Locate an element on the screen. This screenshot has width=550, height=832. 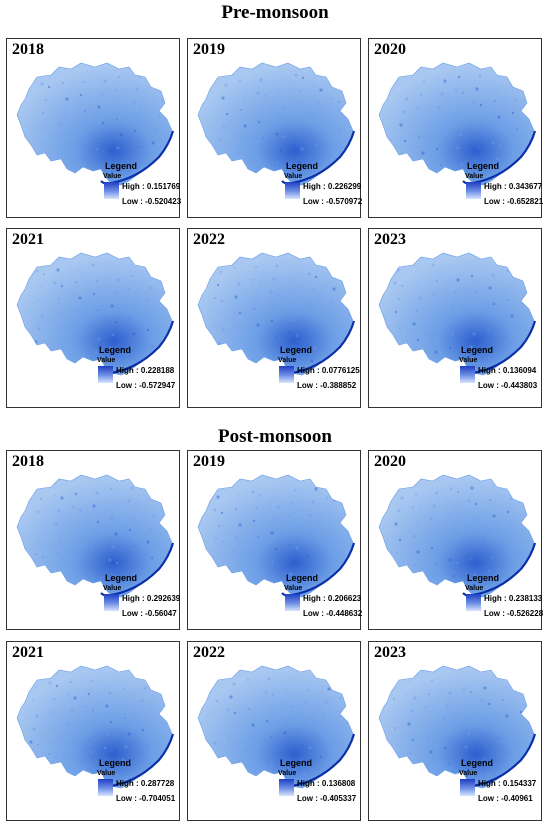
legend-high: High : 0.238133 is located at coordinates (513, 598).